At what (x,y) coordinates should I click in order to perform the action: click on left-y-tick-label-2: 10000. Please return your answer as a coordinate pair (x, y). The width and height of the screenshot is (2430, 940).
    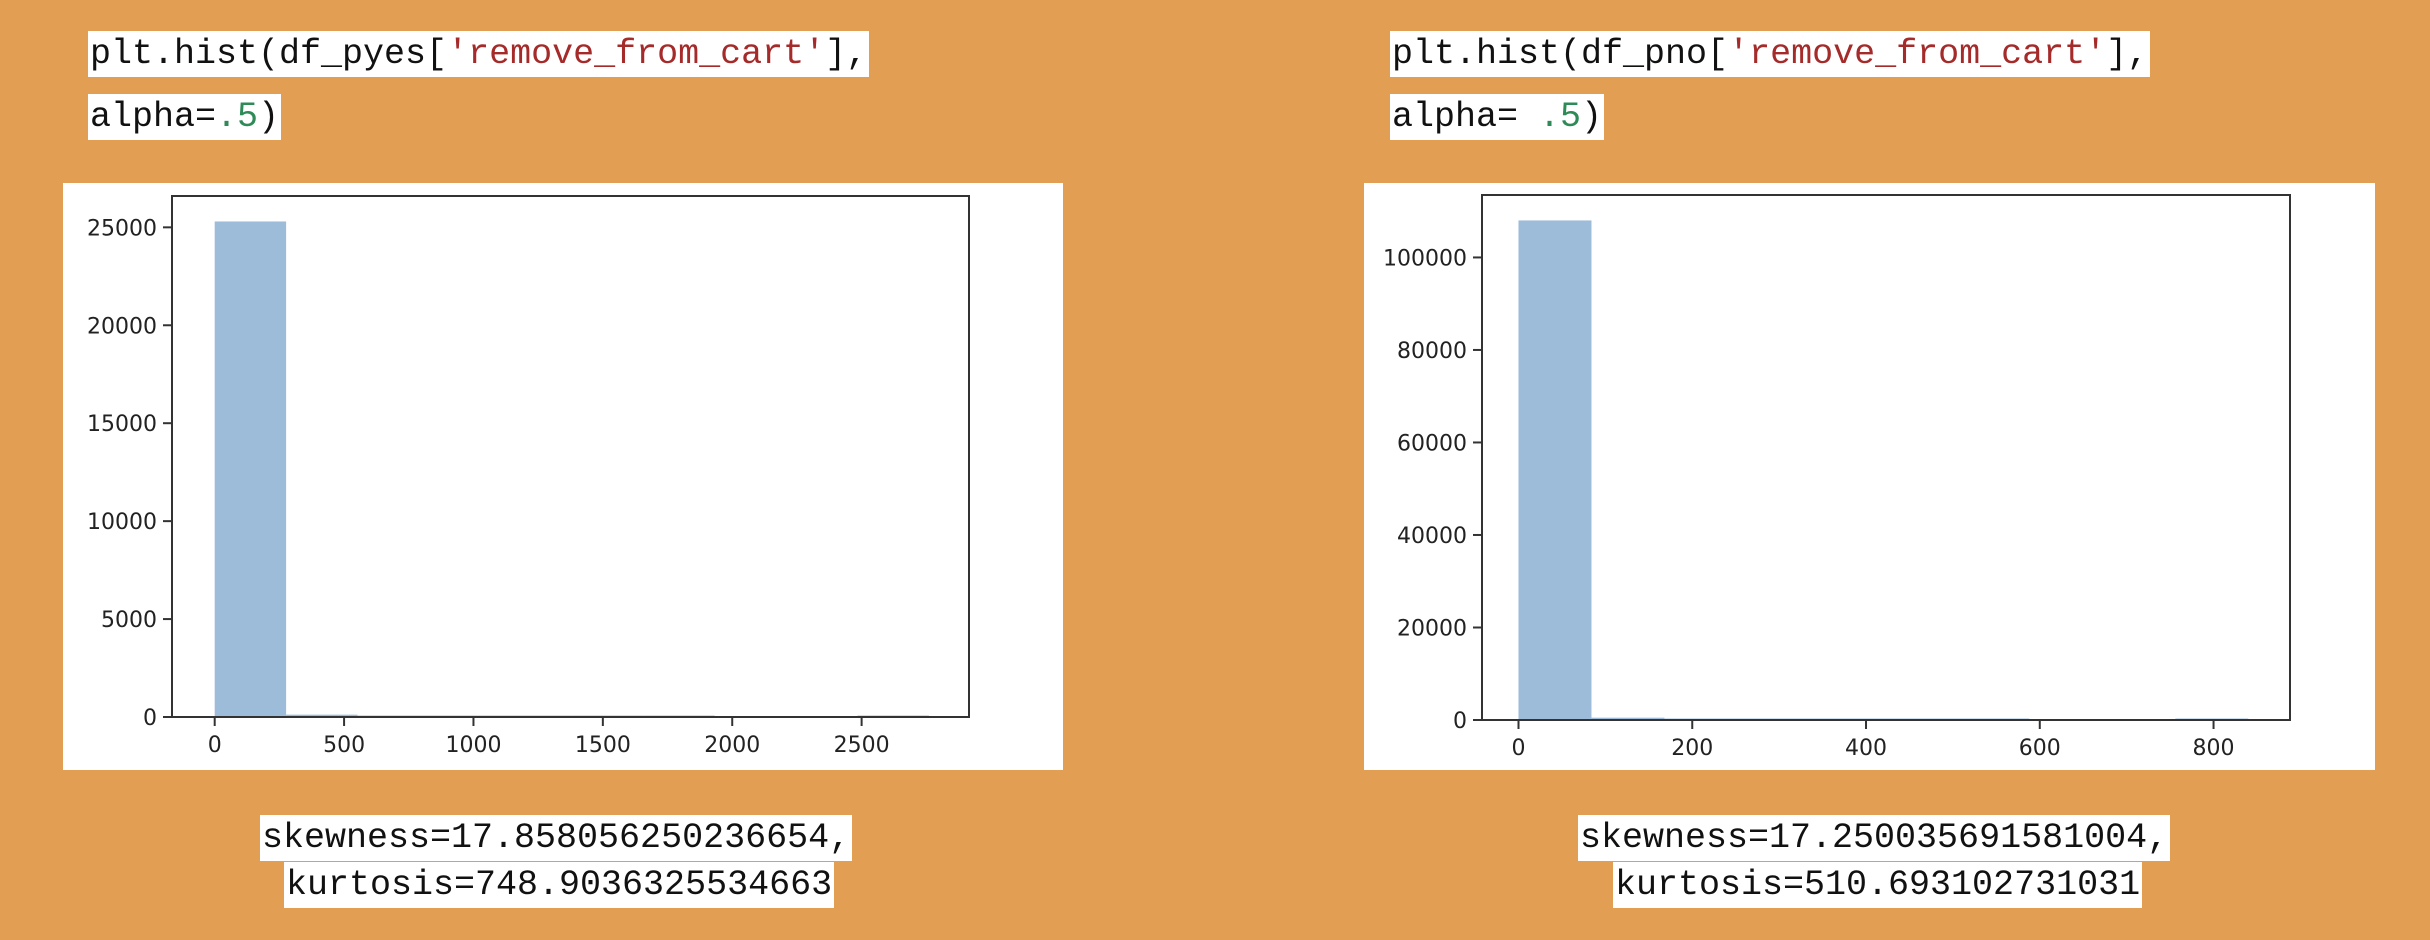
    Looking at the image, I should click on (122, 522).